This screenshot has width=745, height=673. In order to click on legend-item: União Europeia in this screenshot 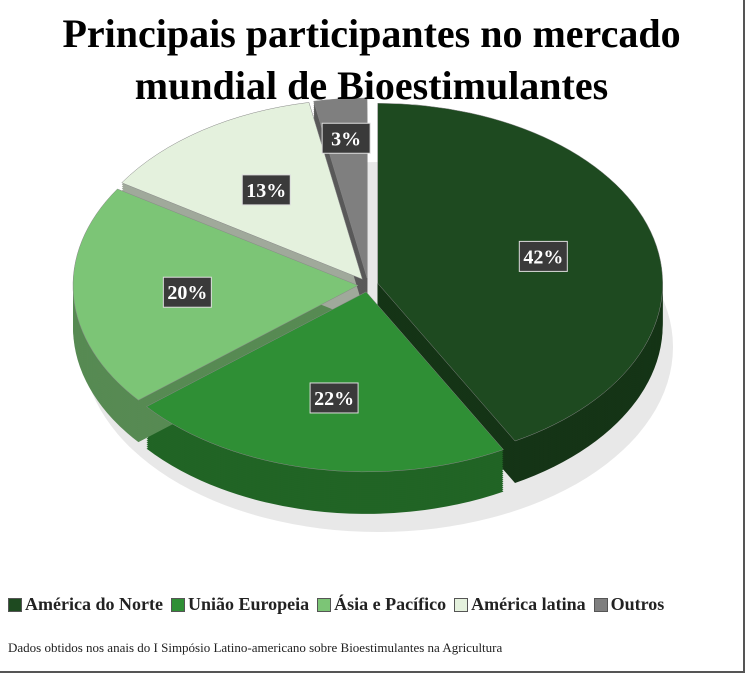, I will do `click(240, 604)`.